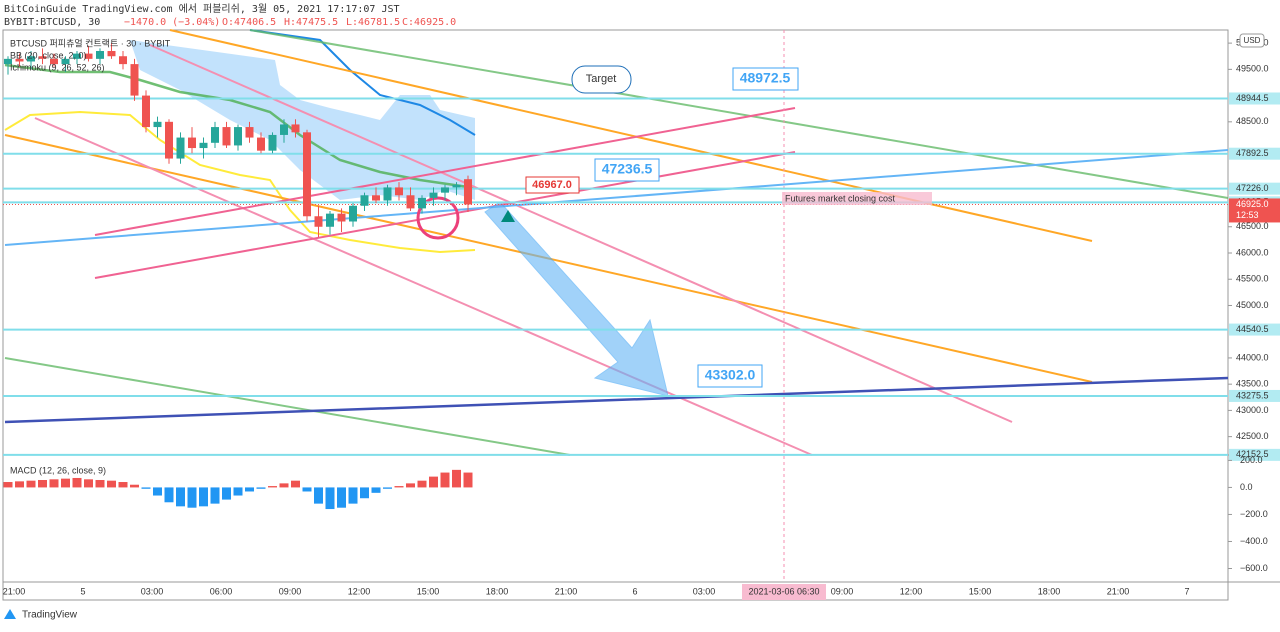  Describe the element at coordinates (362, 82) in the screenshot. I see `ichimoku-span` at that location.